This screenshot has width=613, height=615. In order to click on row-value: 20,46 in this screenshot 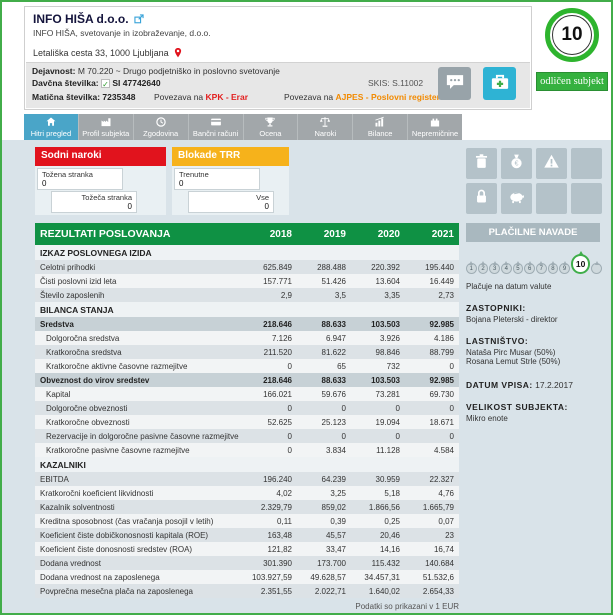, I will do `click(378, 535)`.